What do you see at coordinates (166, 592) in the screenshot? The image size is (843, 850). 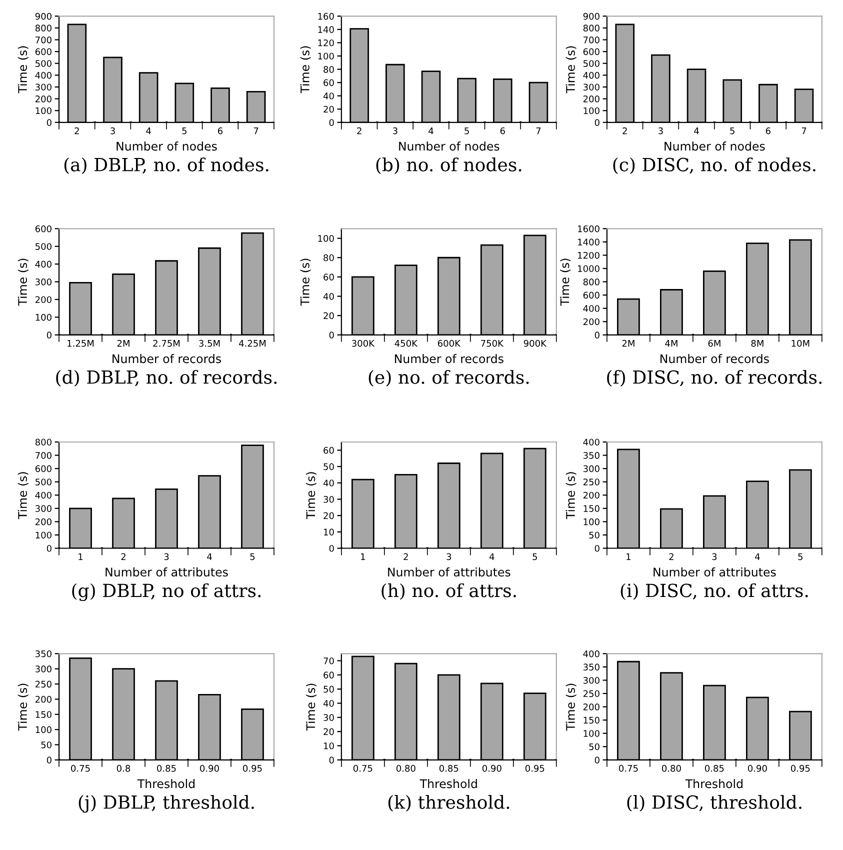 I see `text: (g) DBLP, no of attrs.` at bounding box center [166, 592].